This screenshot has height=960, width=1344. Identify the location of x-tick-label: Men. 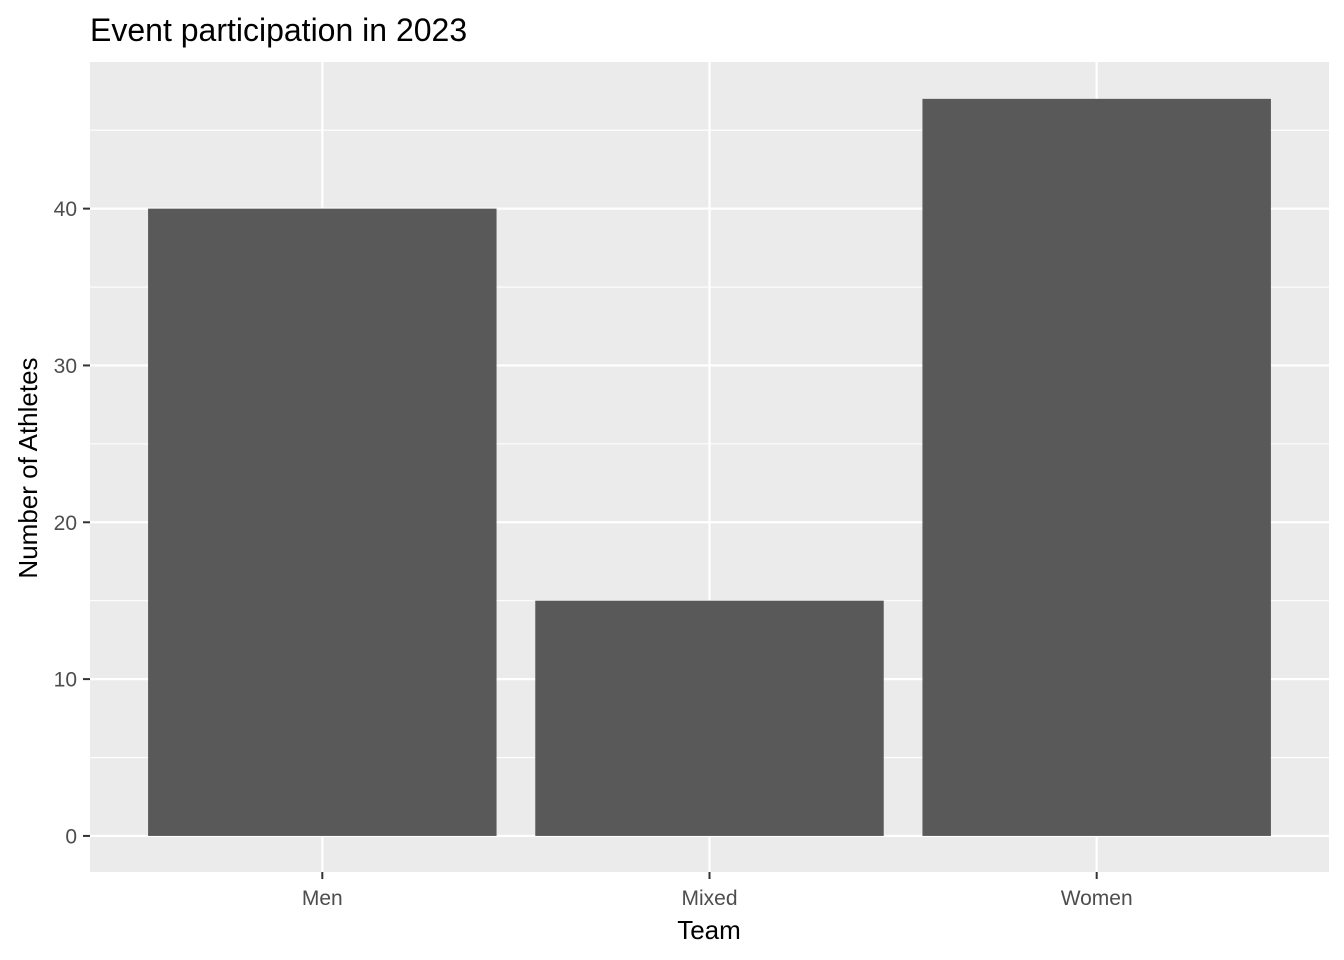
(322, 898).